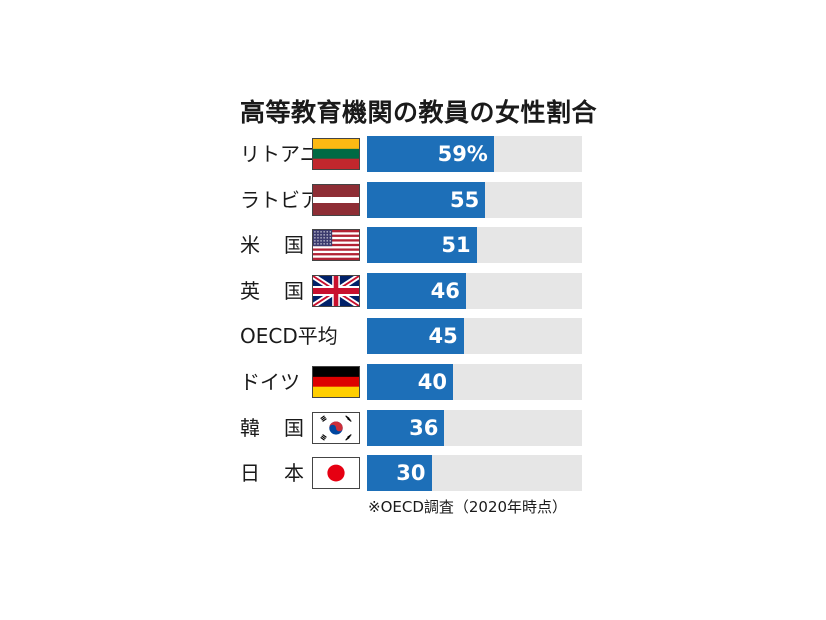 The image size is (826, 620). What do you see at coordinates (270, 382) in the screenshot?
I see `category-label: ドイツ` at bounding box center [270, 382].